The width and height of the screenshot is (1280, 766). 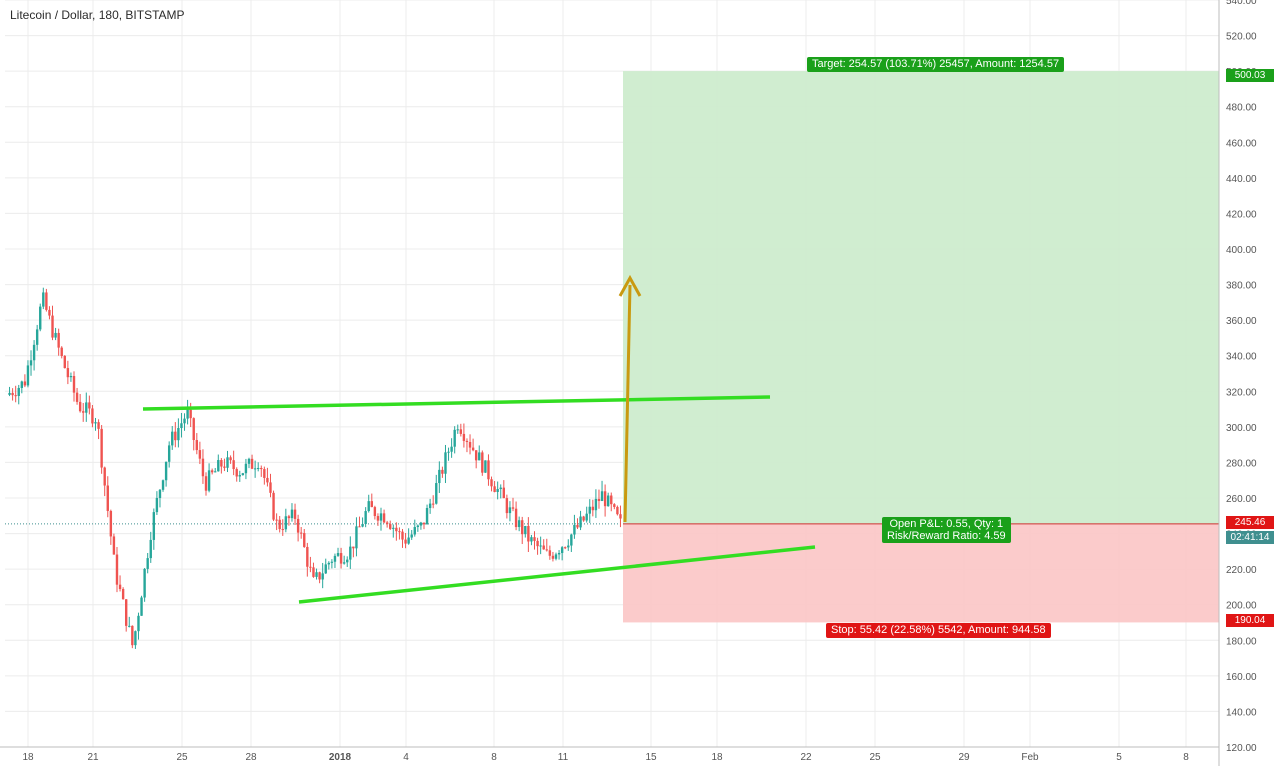 I want to click on breakout-arrow-head, so click(x=630, y=285).